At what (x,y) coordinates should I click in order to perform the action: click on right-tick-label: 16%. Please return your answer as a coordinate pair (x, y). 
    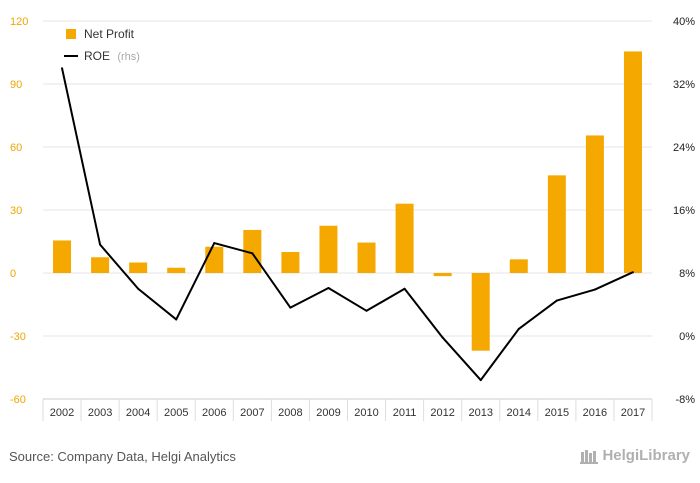
    Looking at the image, I should click on (684, 211).